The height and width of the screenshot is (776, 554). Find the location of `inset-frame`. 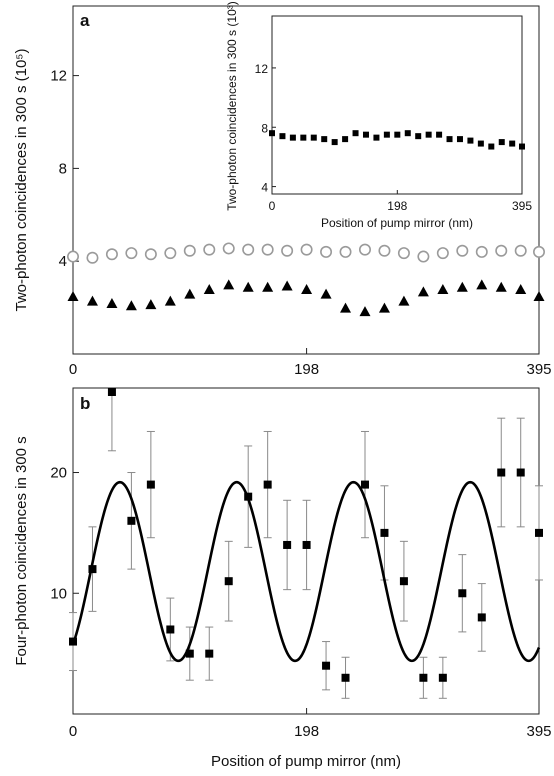

inset-frame is located at coordinates (397, 105).